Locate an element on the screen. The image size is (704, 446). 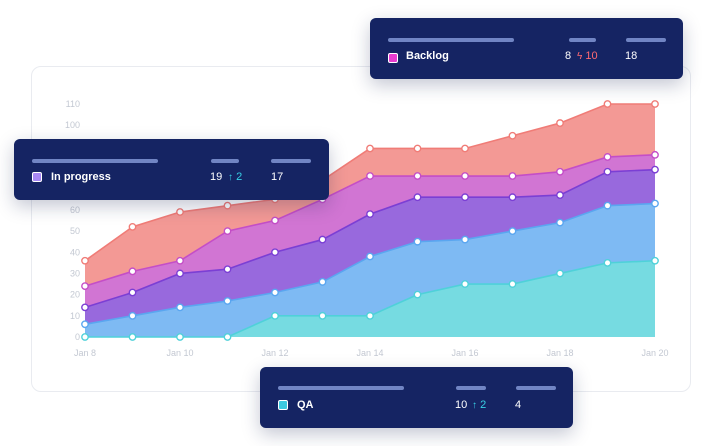
in-progress-total: 17 is located at coordinates (277, 177).